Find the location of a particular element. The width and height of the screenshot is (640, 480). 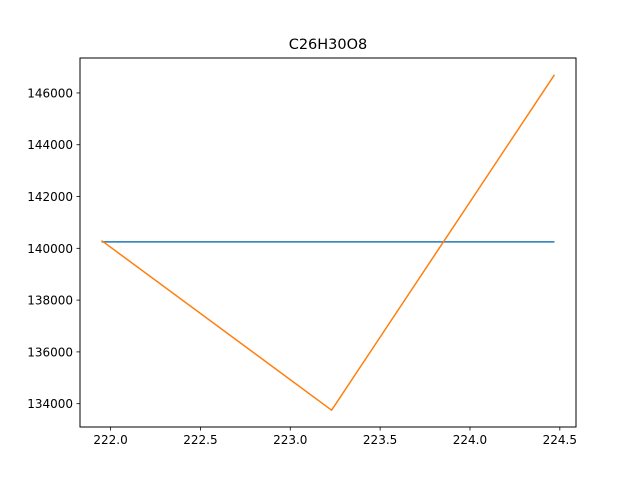

x-axis-ticks: 222.0 222.5 223.0 223.5 224.0 224.5 is located at coordinates (335, 437).